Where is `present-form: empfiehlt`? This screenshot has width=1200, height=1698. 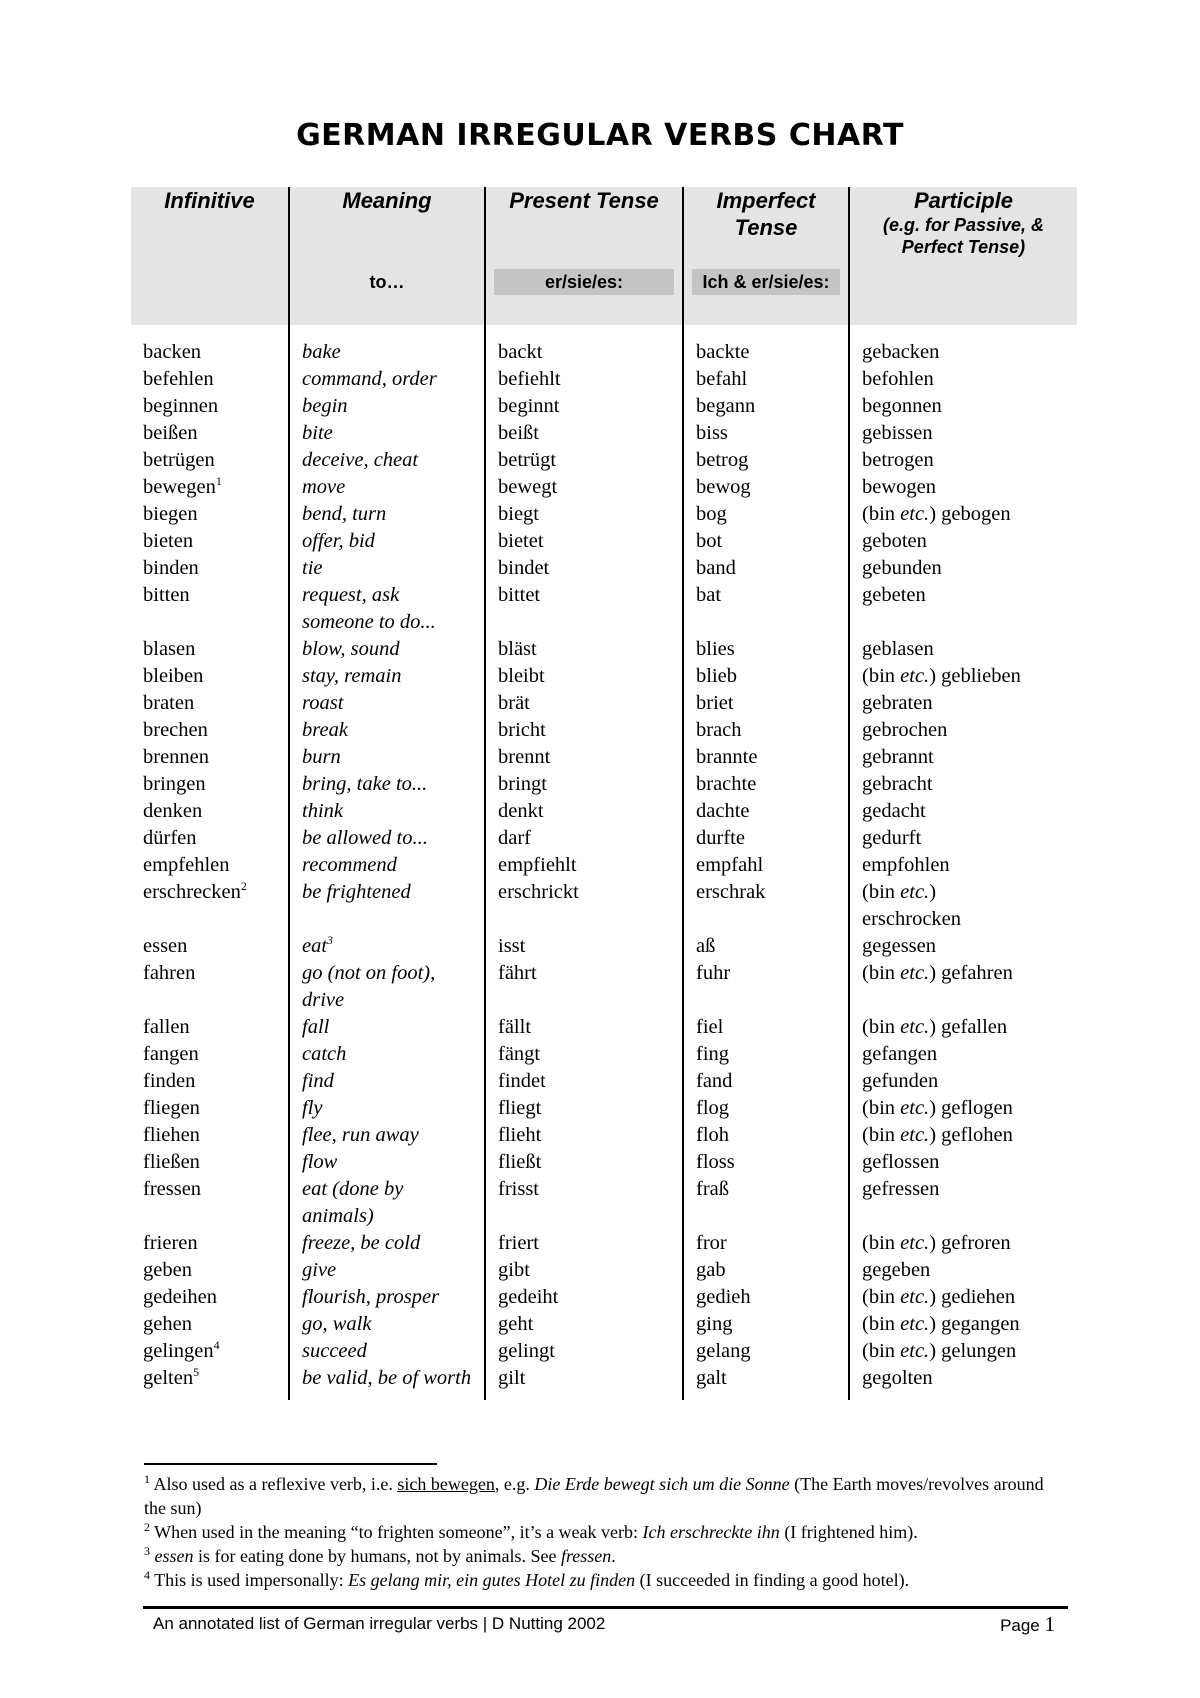
present-form: empfiehlt is located at coordinates (537, 865).